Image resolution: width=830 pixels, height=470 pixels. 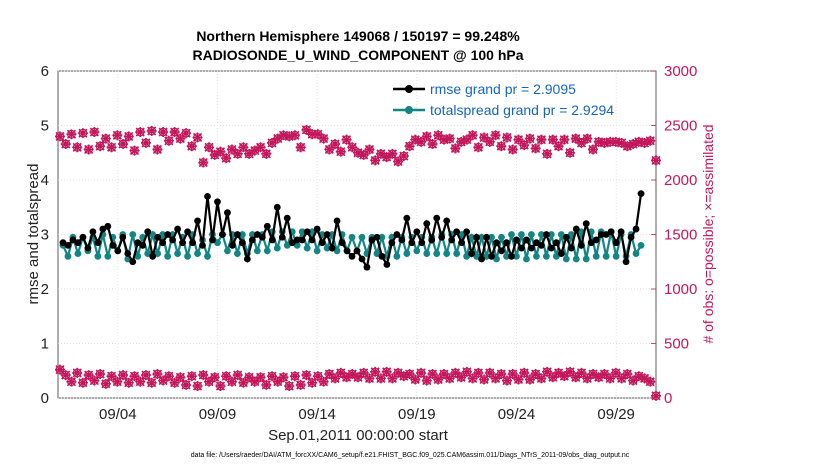 I want to click on x-tick-label: 09/19, so click(x=417, y=414).